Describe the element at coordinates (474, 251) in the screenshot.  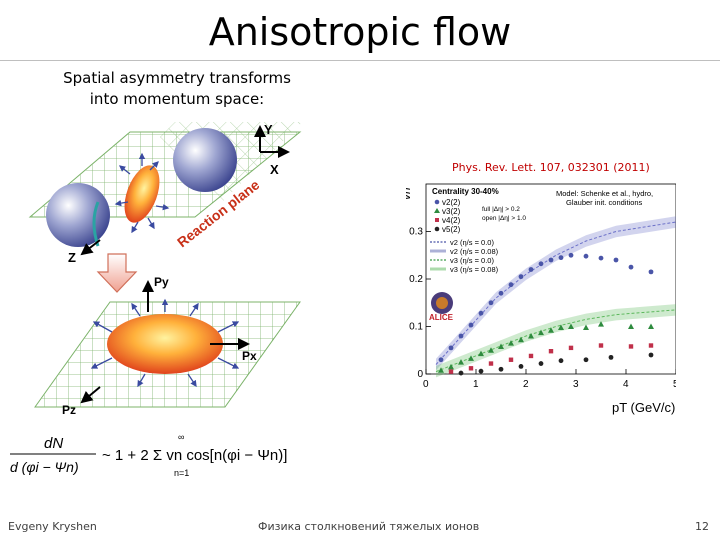
I see `model-item-2: v2 (η/s = 0.08)` at that location.